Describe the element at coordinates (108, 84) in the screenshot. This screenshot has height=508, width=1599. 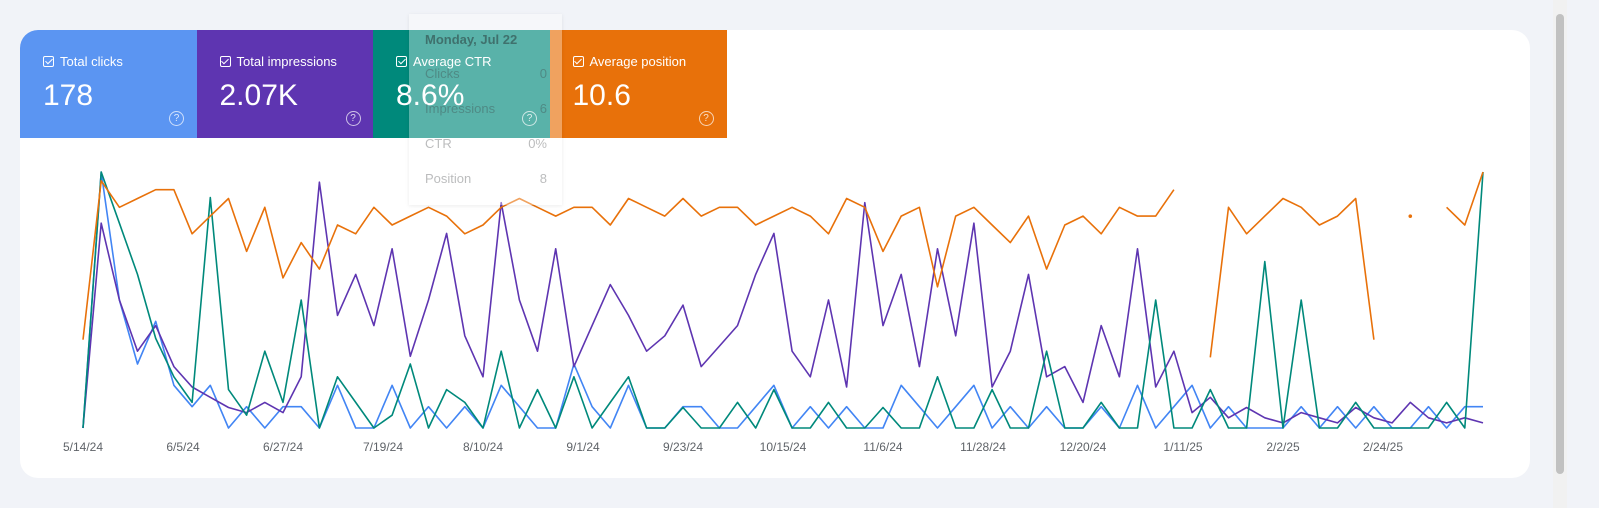
I see `scorecard: Total clicks 178?` at that location.